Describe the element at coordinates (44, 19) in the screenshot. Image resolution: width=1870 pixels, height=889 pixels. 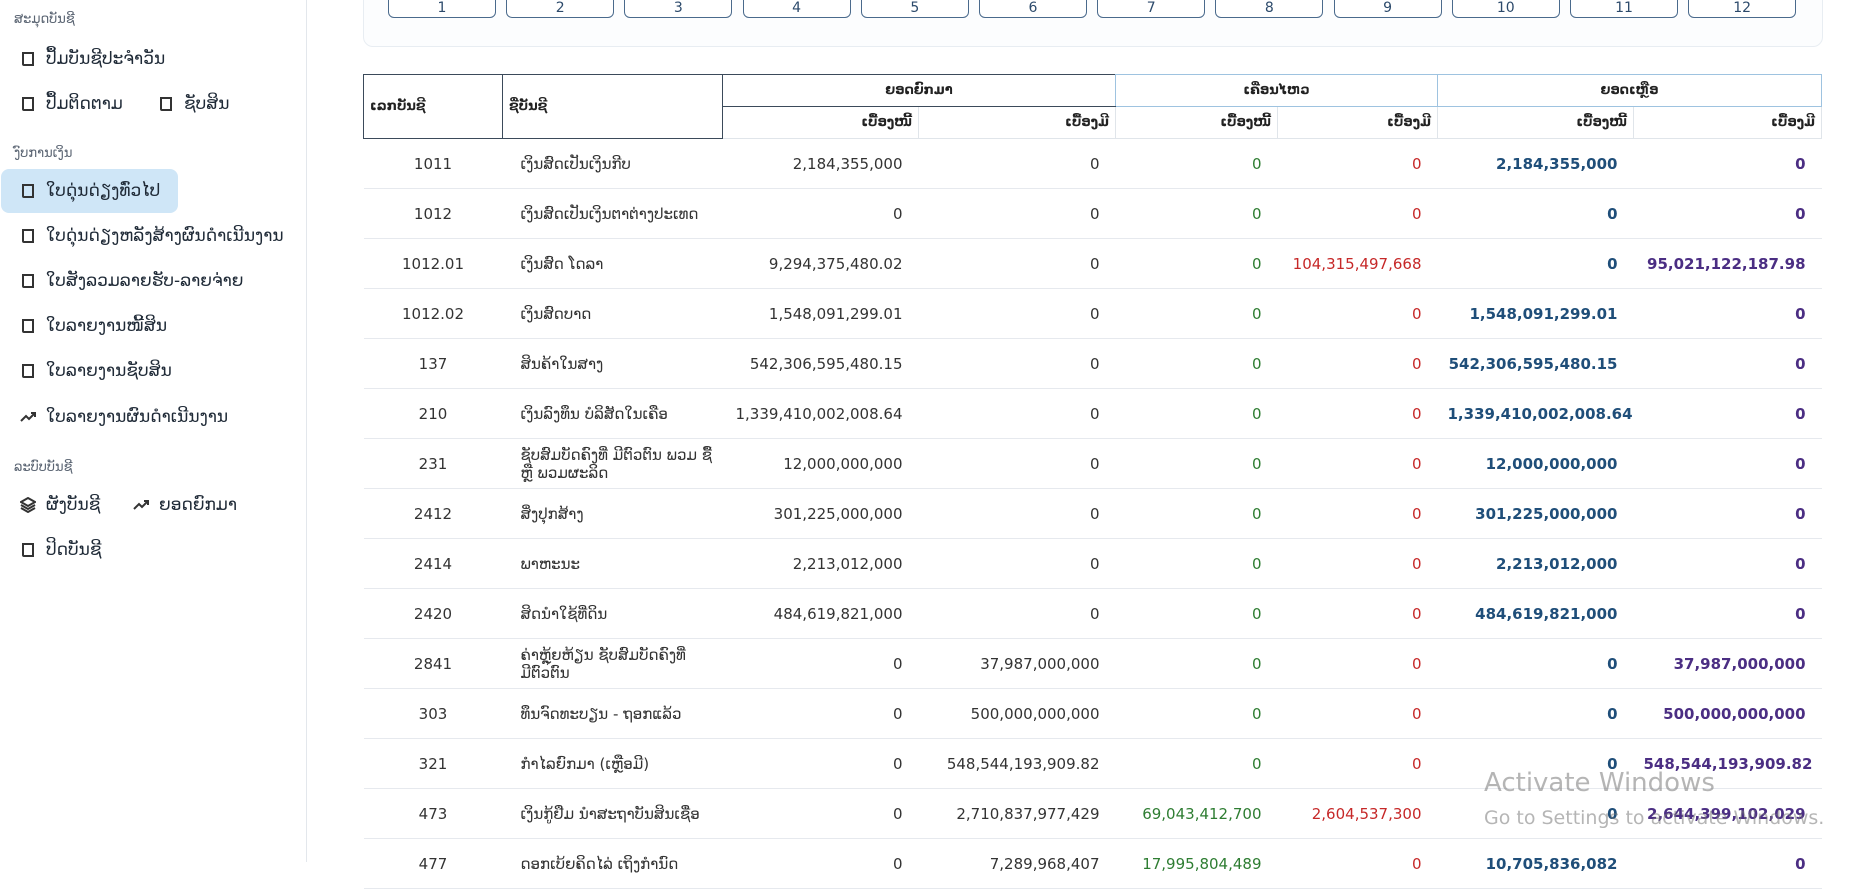
I see `group-title: ສະມຸດບັນຊີ` at that location.